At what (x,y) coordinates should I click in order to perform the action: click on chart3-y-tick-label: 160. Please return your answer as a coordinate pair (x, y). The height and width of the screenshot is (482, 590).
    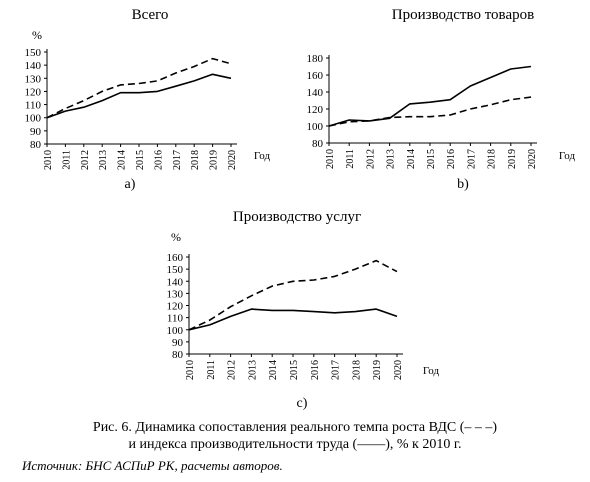
    Looking at the image, I should click on (175, 258).